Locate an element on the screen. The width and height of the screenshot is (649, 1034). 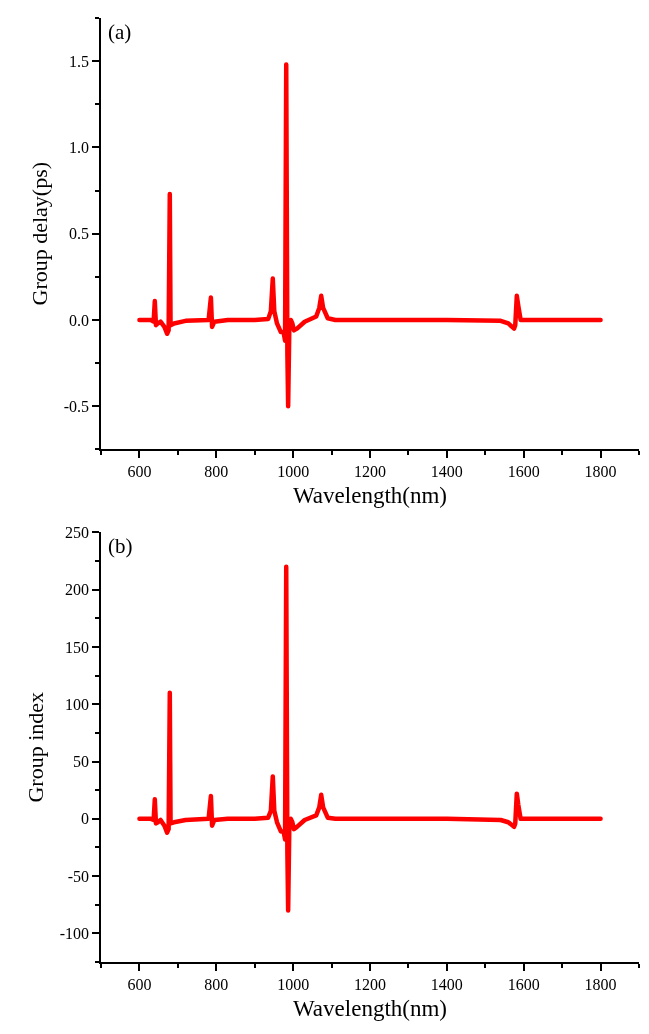
y-tick-label: 50 is located at coordinates (81, 762).